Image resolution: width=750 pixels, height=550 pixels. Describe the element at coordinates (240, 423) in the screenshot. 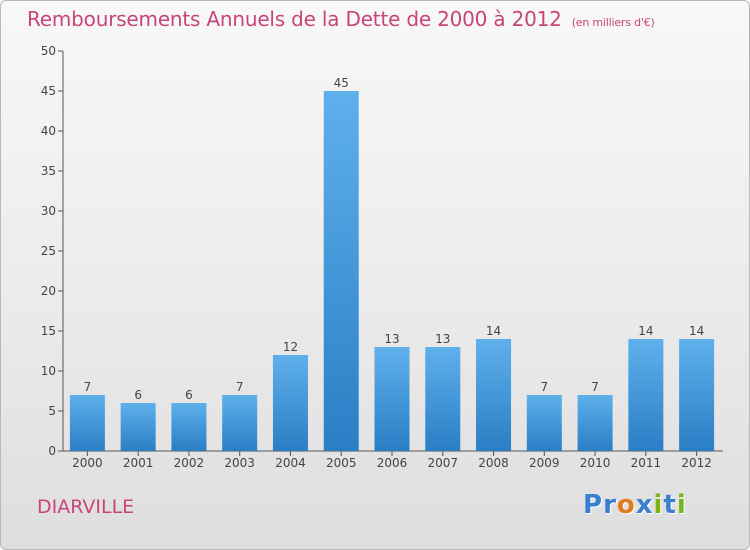

I see `bar-2003` at that location.